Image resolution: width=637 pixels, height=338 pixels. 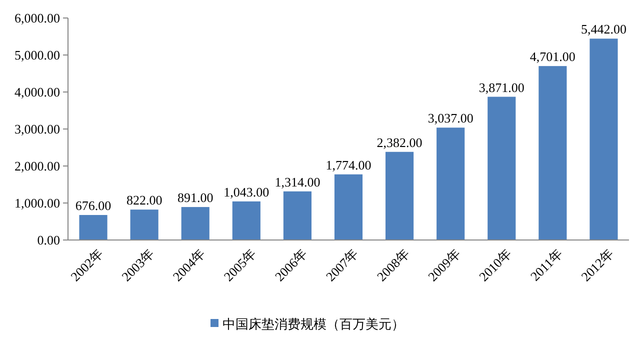 What do you see at coordinates (48, 240) in the screenshot?
I see `y-tick-label: 0.00` at bounding box center [48, 240].